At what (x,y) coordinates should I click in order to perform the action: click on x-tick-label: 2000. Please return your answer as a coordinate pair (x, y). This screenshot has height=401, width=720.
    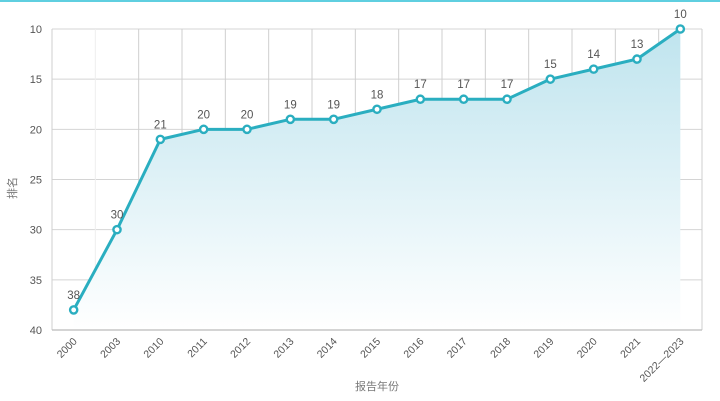
    Looking at the image, I should click on (67, 348).